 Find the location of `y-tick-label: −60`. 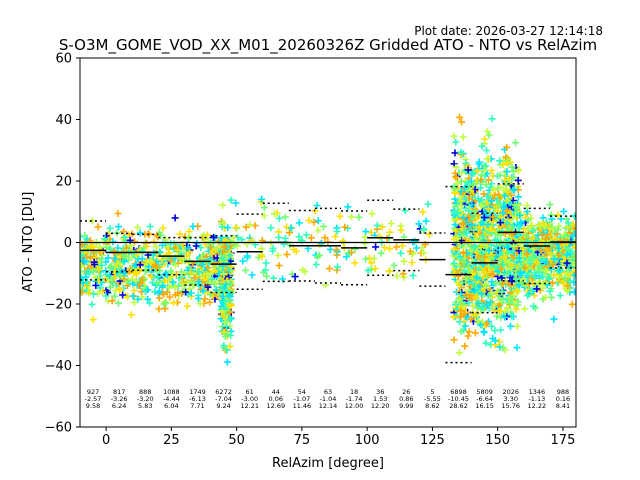

y-tick-label: −60 is located at coordinates (58, 428).